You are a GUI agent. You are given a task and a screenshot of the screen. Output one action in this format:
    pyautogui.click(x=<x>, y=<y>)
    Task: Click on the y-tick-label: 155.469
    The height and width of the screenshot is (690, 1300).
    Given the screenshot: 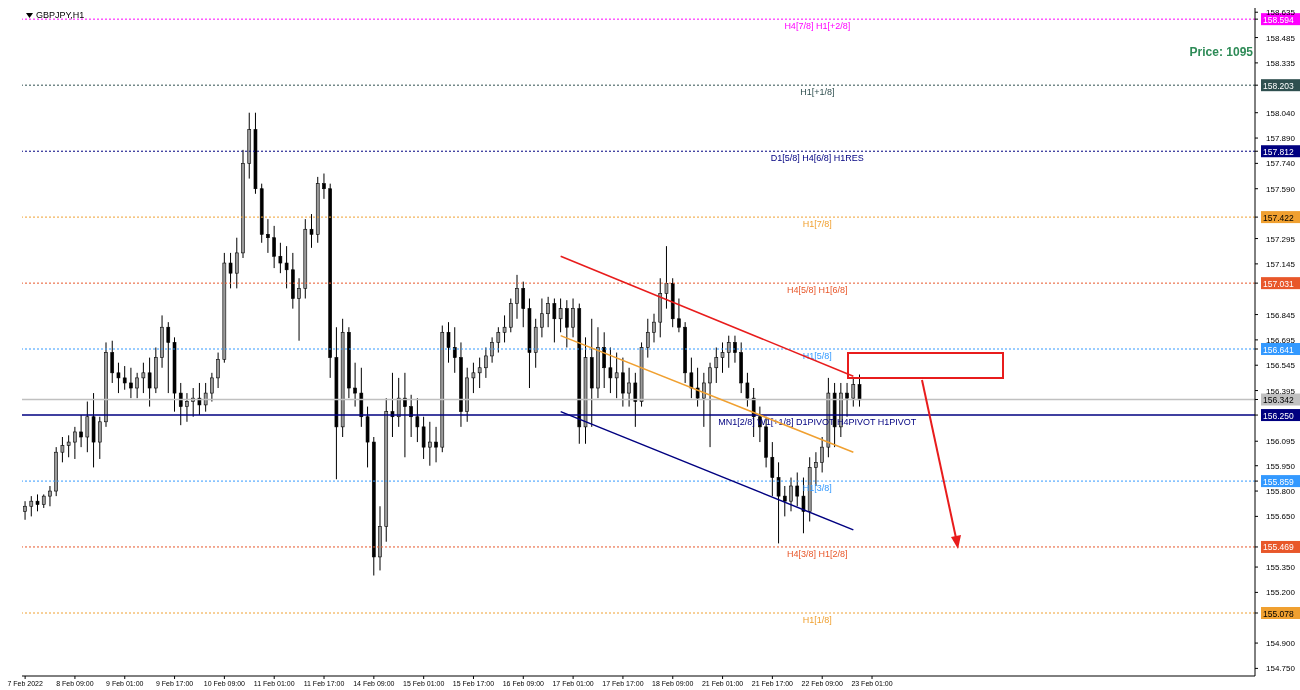 What is the action you would take?
    pyautogui.click(x=1278, y=547)
    